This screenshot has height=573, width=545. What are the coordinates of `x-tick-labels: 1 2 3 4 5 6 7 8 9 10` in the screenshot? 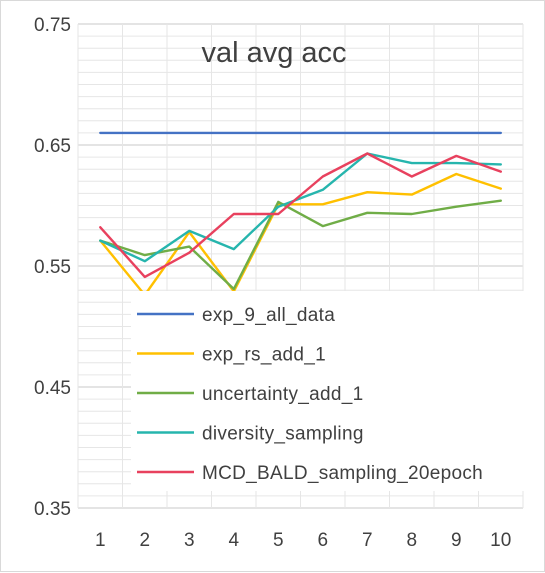 It's located at (303, 540).